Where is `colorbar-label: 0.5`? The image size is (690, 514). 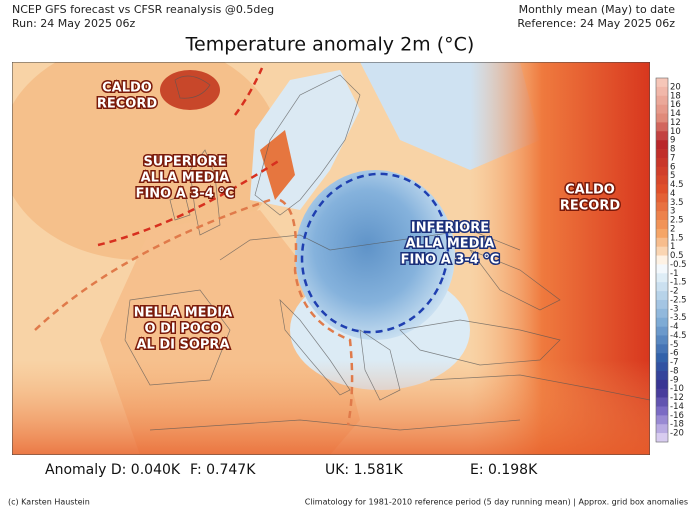
colorbar-label: 0.5 is located at coordinates (677, 256).